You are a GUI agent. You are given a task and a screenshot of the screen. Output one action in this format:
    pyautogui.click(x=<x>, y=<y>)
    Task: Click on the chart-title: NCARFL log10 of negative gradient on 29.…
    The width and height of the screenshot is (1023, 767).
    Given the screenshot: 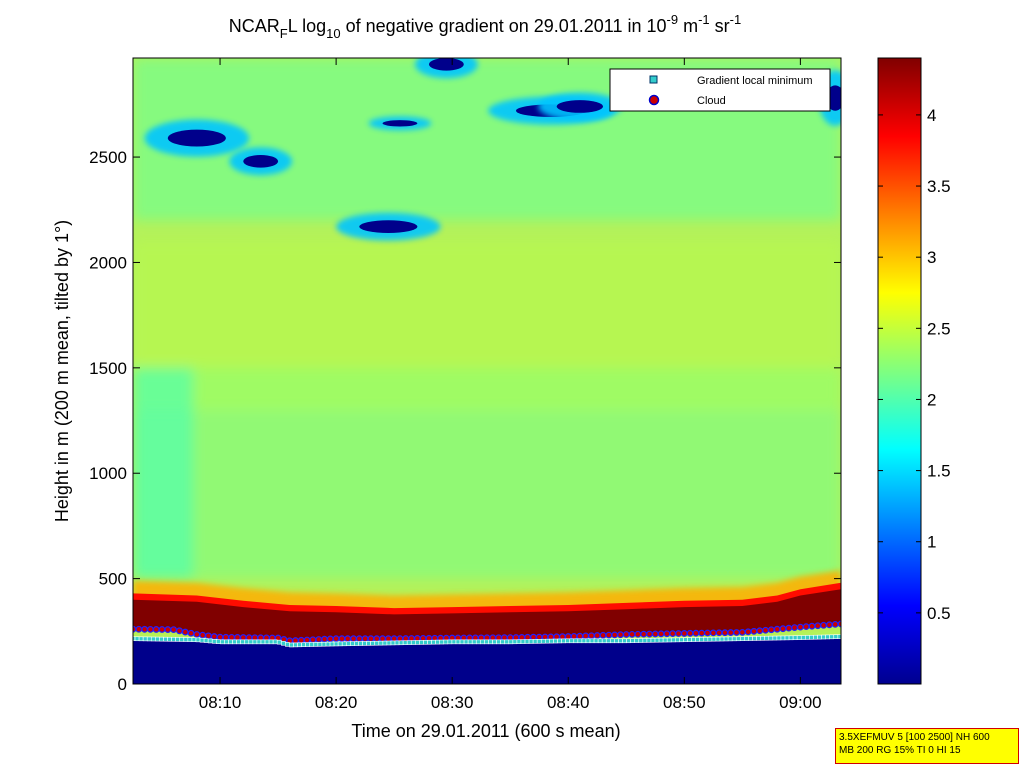 What is the action you would take?
    pyautogui.click(x=485, y=26)
    